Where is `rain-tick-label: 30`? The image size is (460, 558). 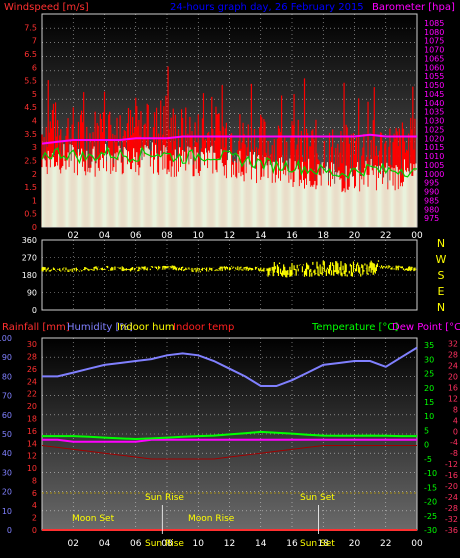
rain-tick-label: 30 is located at coordinates (32, 344).